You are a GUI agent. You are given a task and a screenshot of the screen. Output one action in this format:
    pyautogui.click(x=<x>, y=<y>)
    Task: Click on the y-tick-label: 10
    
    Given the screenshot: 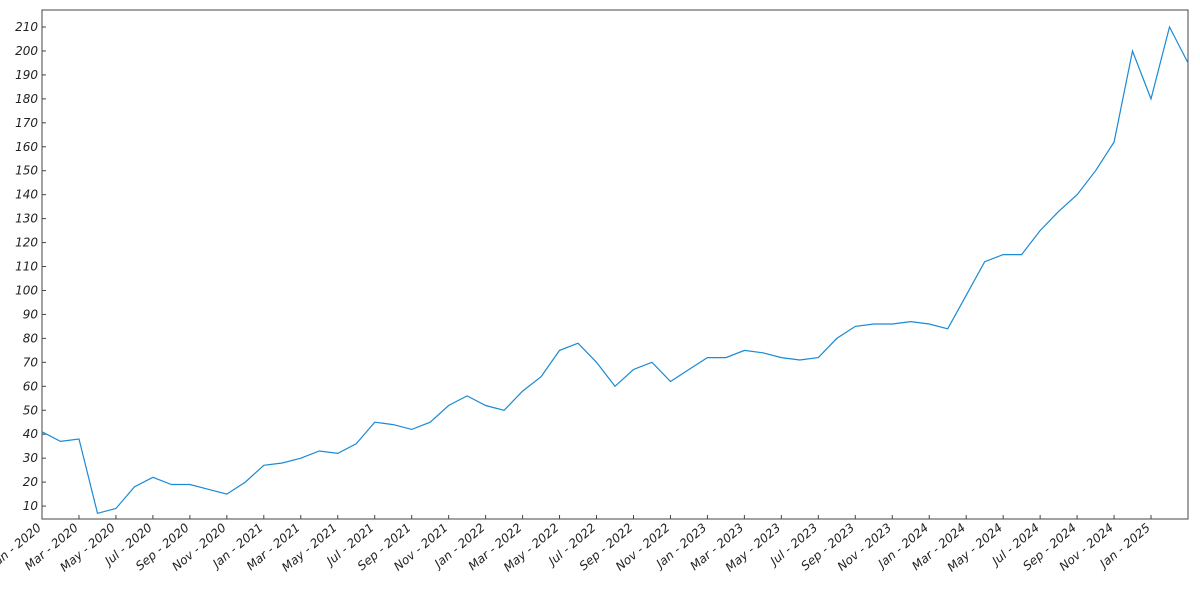 What is the action you would take?
    pyautogui.click(x=31, y=506)
    